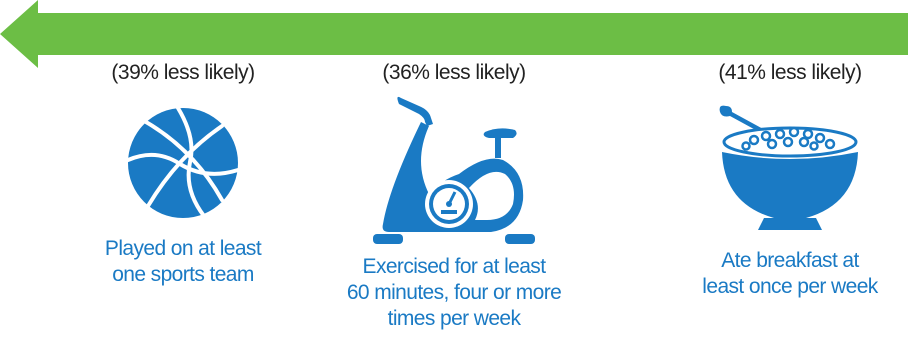 Image resolution: width=908 pixels, height=349 pixels. I want to click on percent-label: (36% less likely), so click(454, 72).